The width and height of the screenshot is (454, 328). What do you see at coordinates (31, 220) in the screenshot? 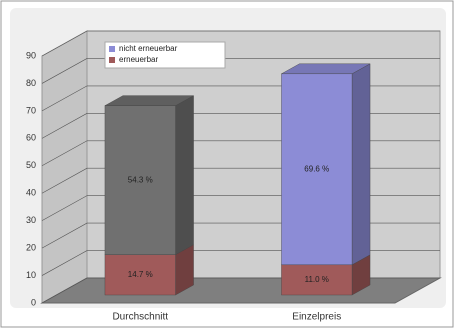
I see `y-tick-label: 30` at bounding box center [31, 220].